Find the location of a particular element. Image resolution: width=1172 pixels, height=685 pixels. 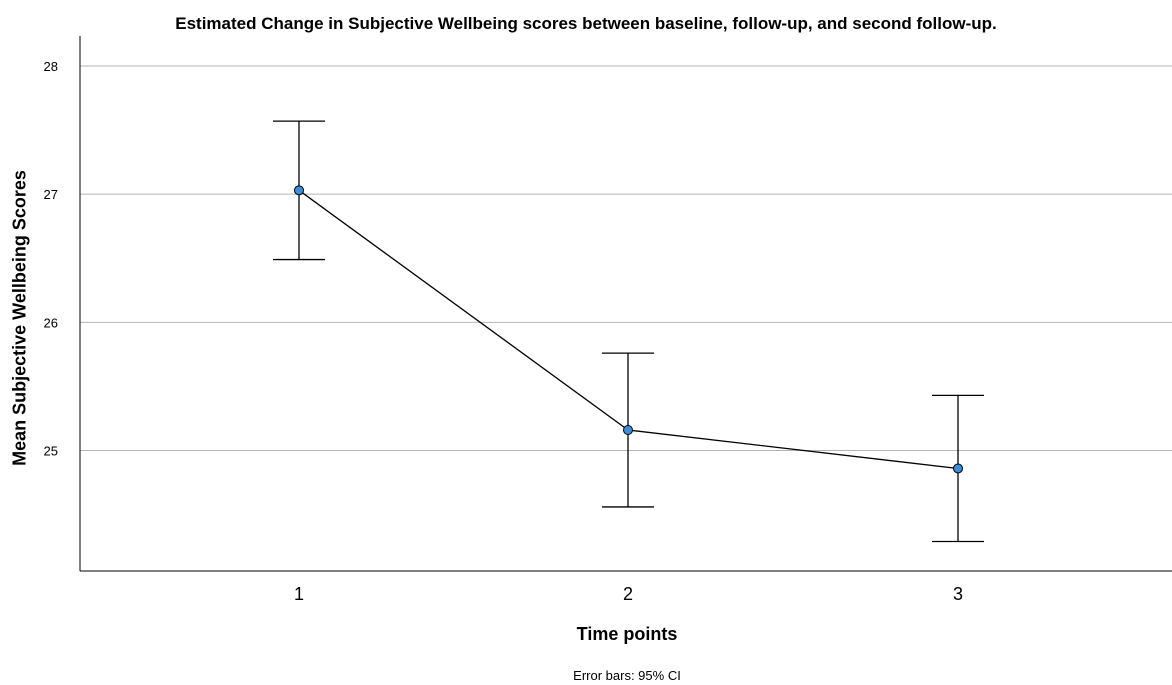

y-tick-label: 27 is located at coordinates (51, 194).